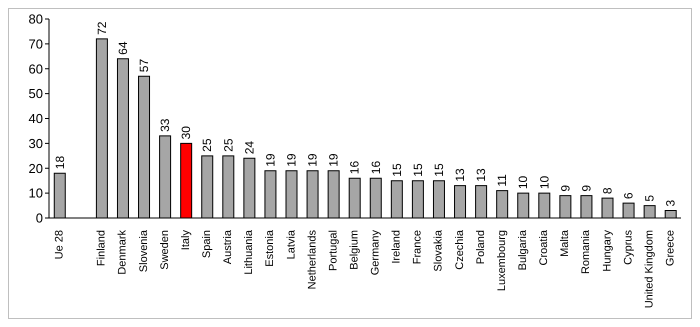 This screenshot has width=700, height=327. Describe the element at coordinates (186, 240) in the screenshot. I see `x-tick-label: Italy` at that location.